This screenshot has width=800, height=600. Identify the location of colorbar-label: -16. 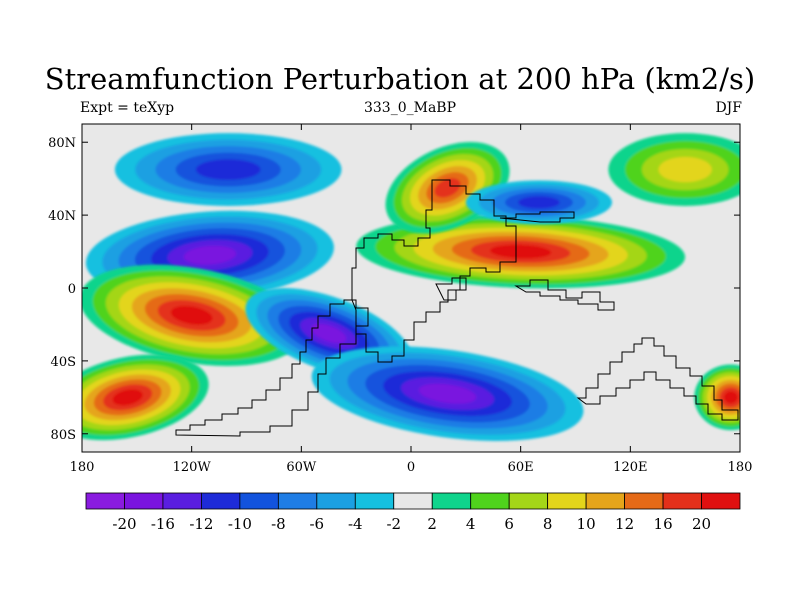
(163, 524).